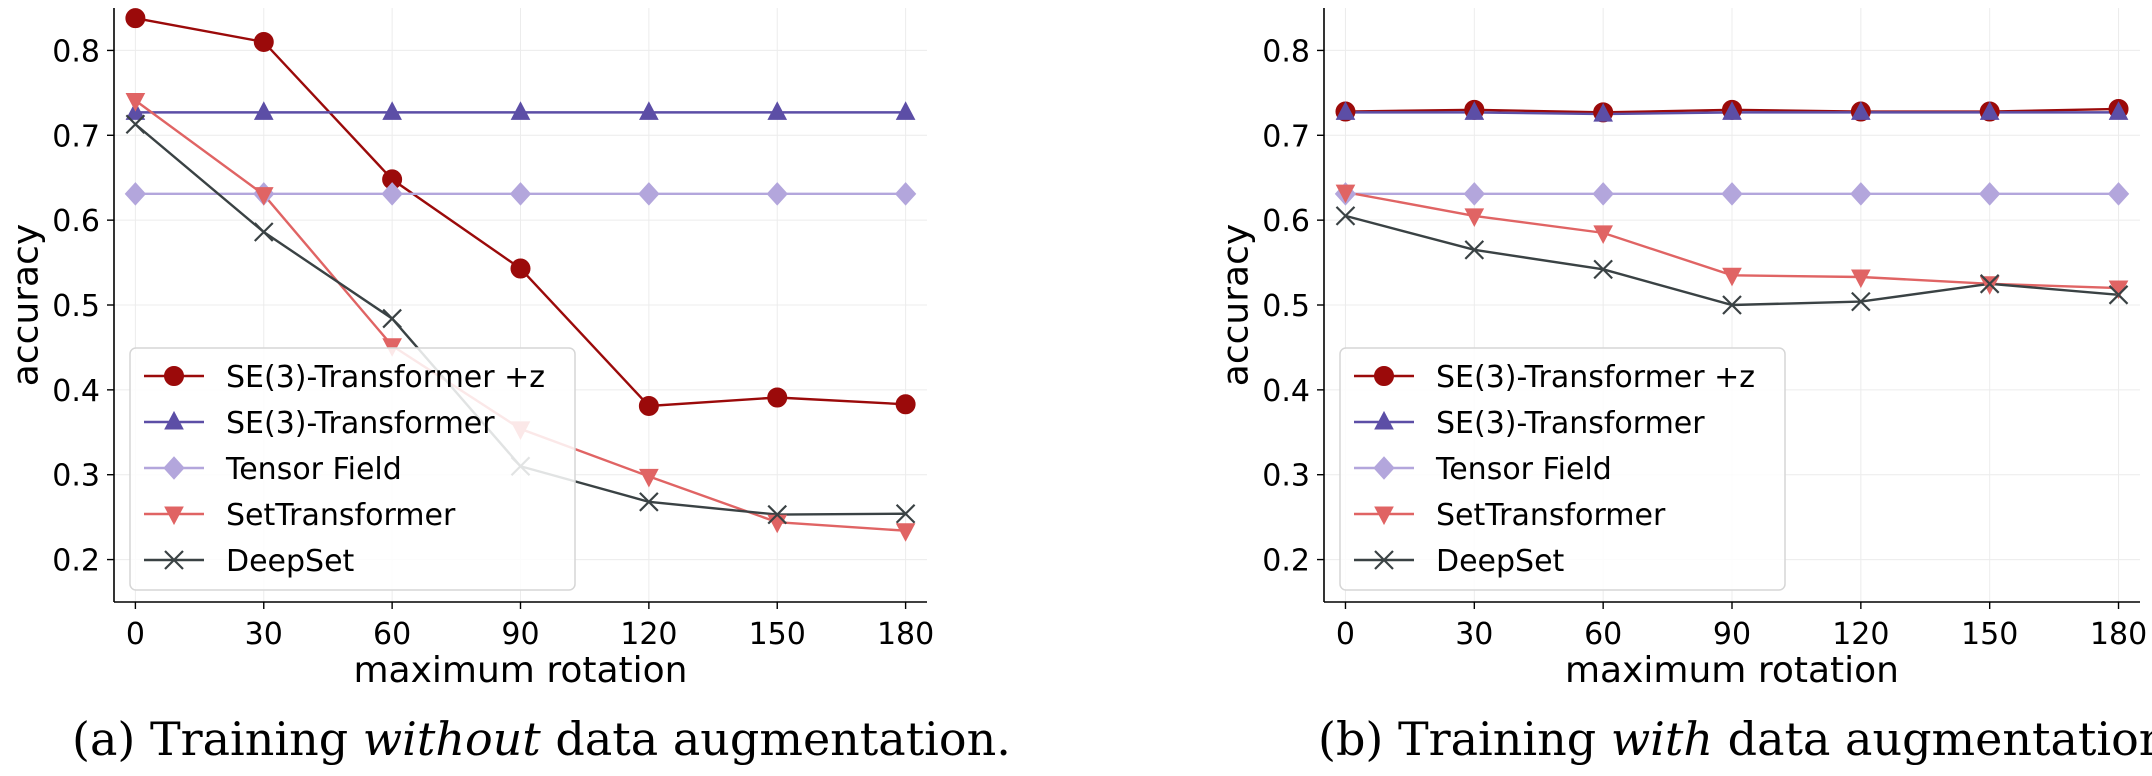 The height and width of the screenshot is (776, 2152). What do you see at coordinates (1286, 306) in the screenshot?
I see `y-tick-label: 0.5` at bounding box center [1286, 306].